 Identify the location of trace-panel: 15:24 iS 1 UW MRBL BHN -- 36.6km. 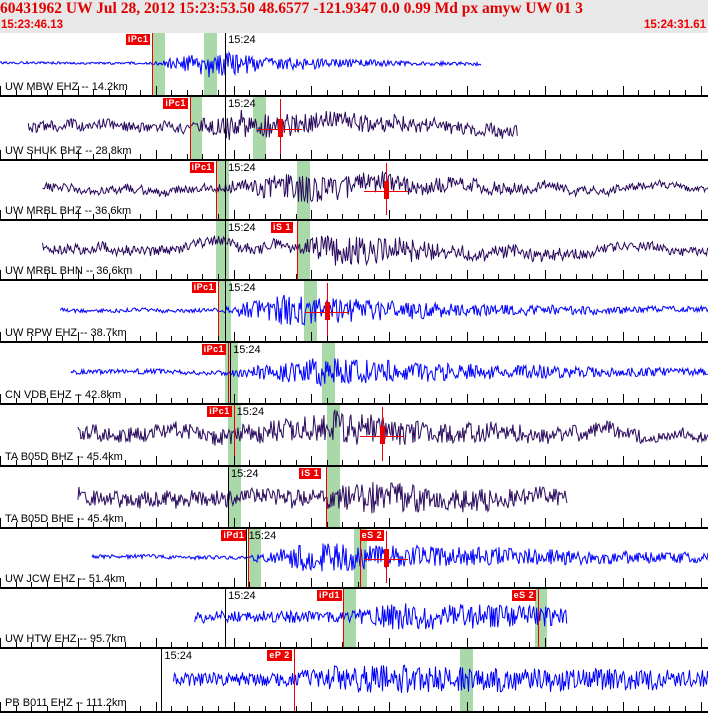
(354, 251).